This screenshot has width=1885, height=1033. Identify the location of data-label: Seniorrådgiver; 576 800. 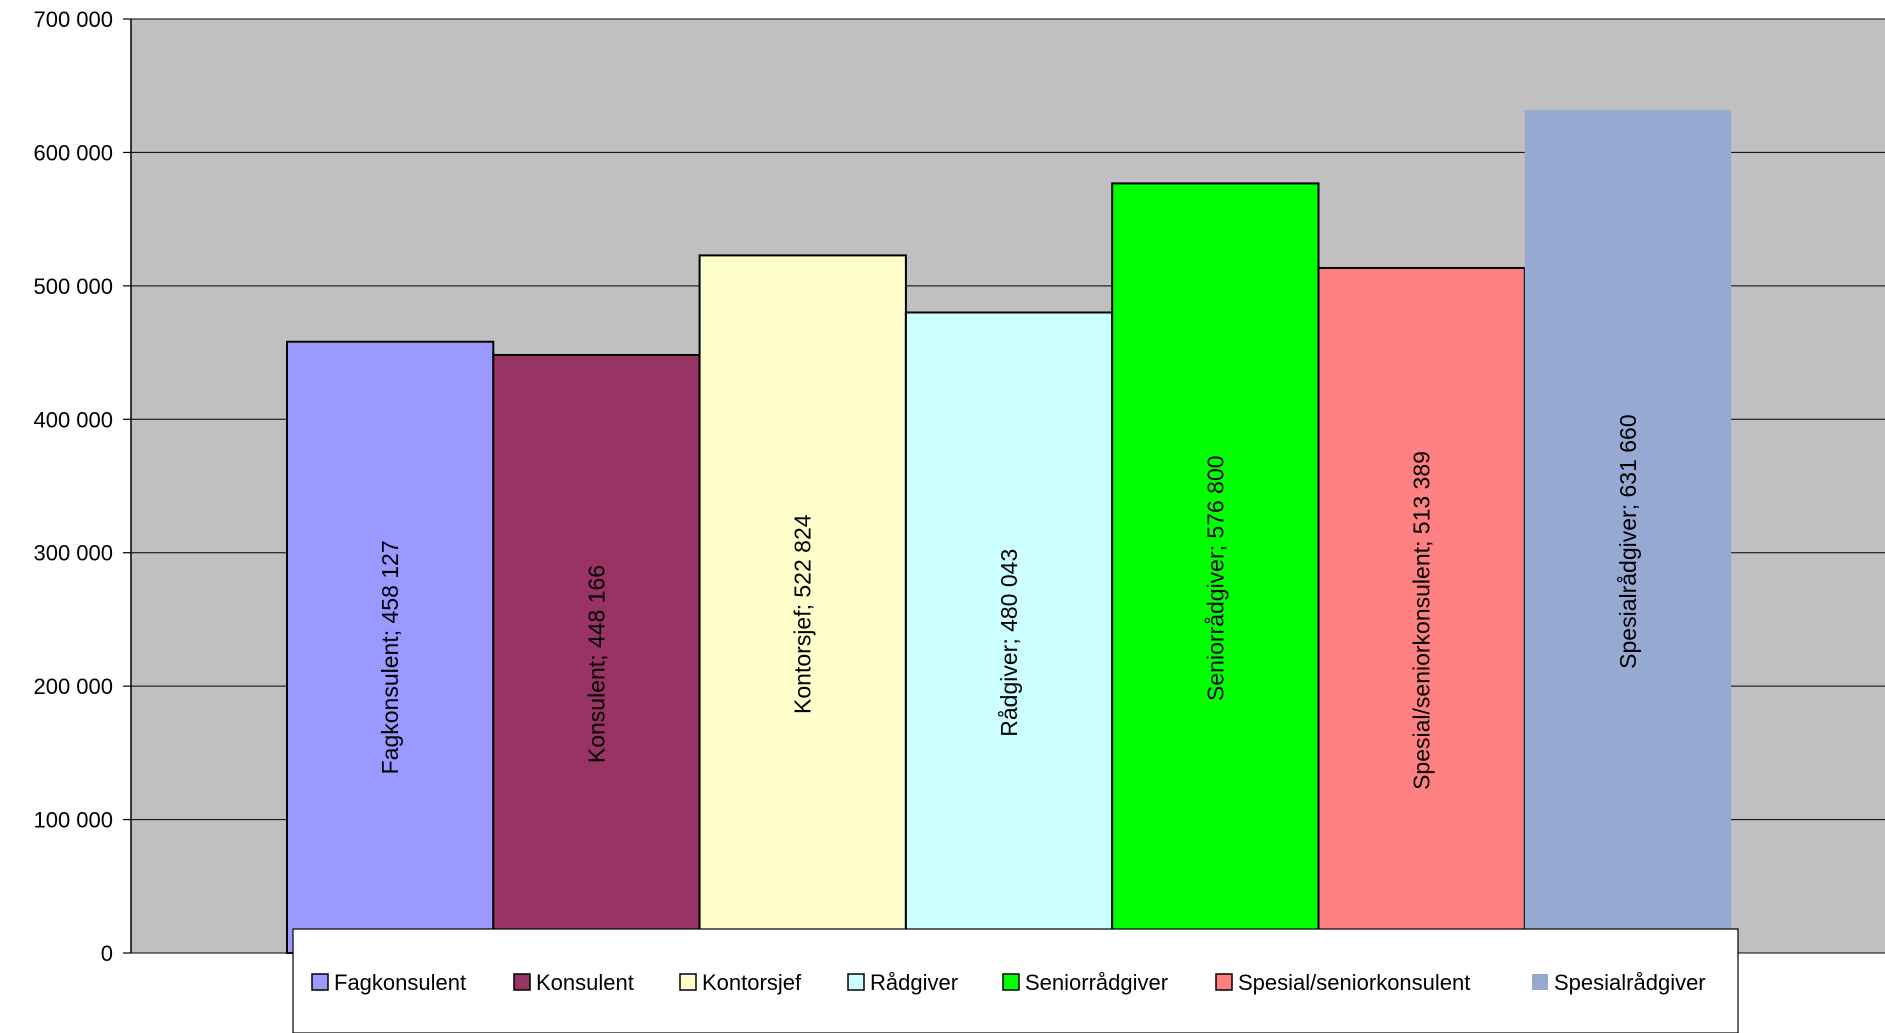
(1215, 578).